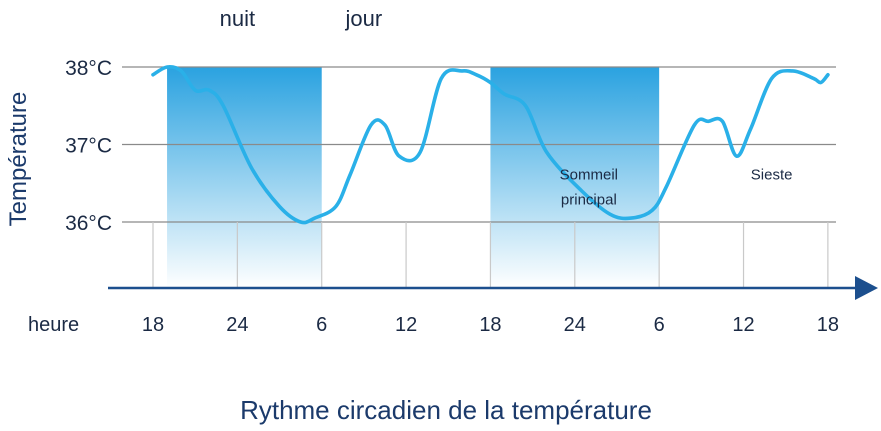  What do you see at coordinates (446, 410) in the screenshot?
I see `chart-title: Rythme circadien de la température` at bounding box center [446, 410].